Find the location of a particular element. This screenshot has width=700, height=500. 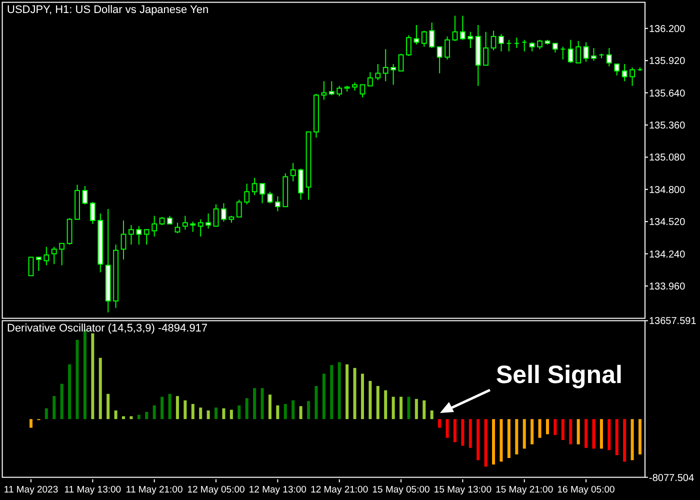

y-tick-label: 134.520 is located at coordinates (667, 222).